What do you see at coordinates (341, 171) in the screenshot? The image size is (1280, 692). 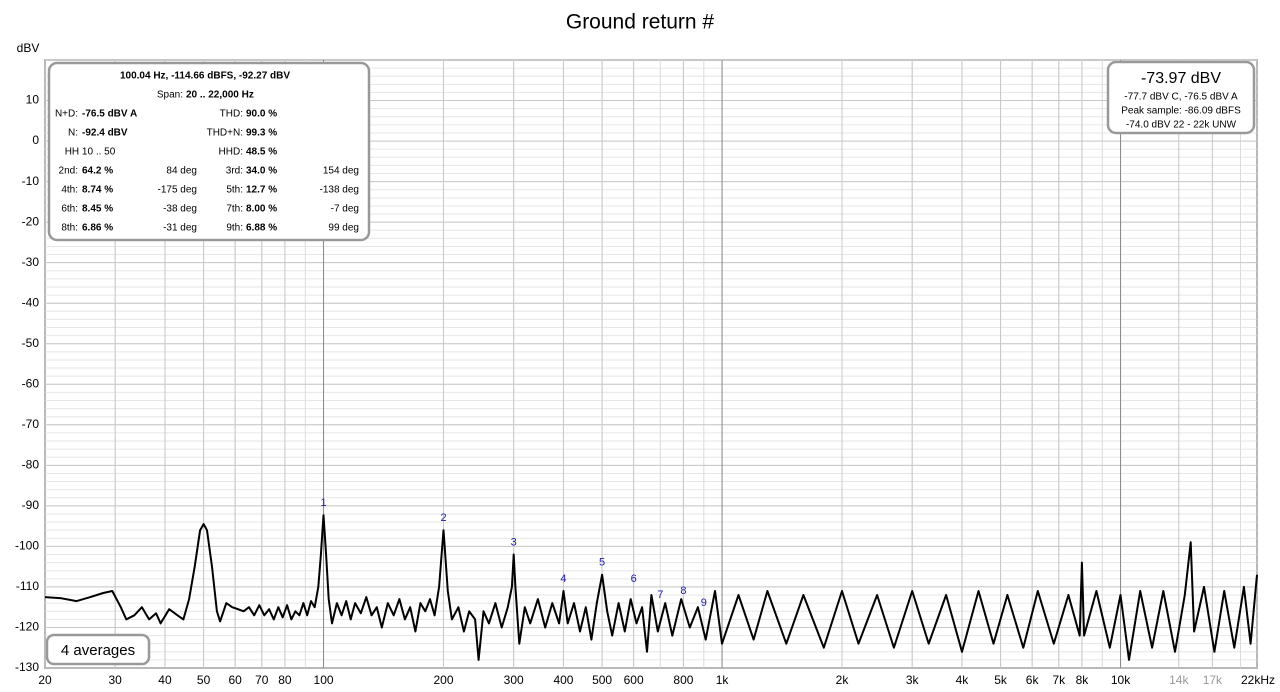 I see `info-cell: 154 deg` at bounding box center [341, 171].